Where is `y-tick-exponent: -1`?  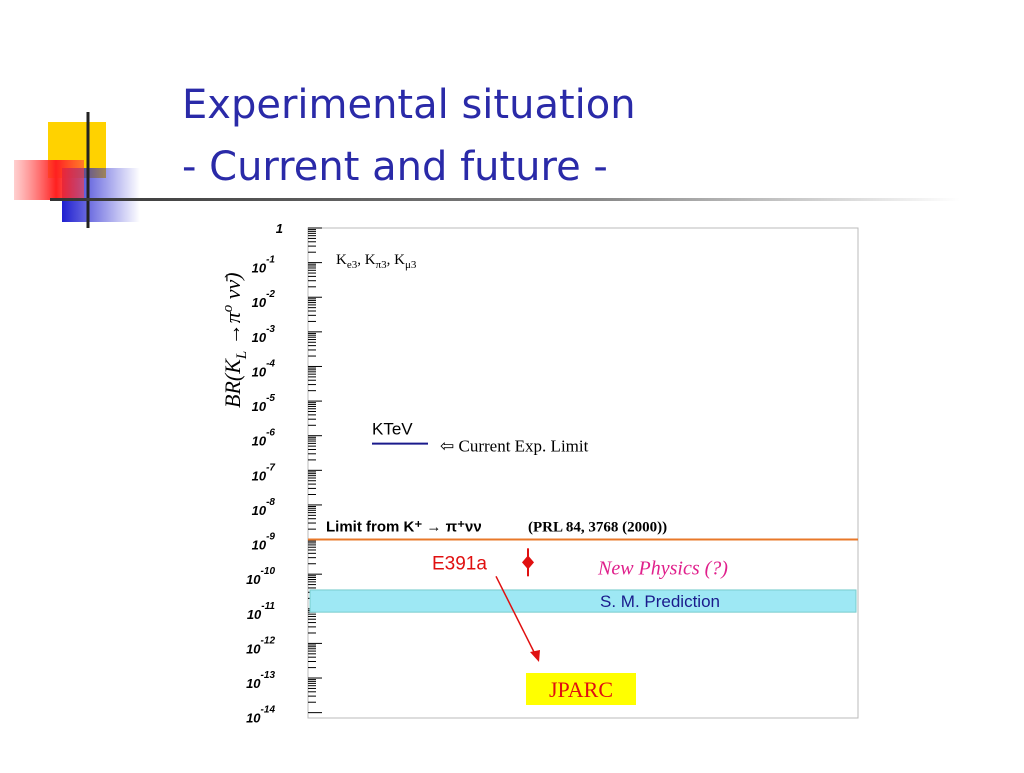 y-tick-exponent: -1 is located at coordinates (270, 260).